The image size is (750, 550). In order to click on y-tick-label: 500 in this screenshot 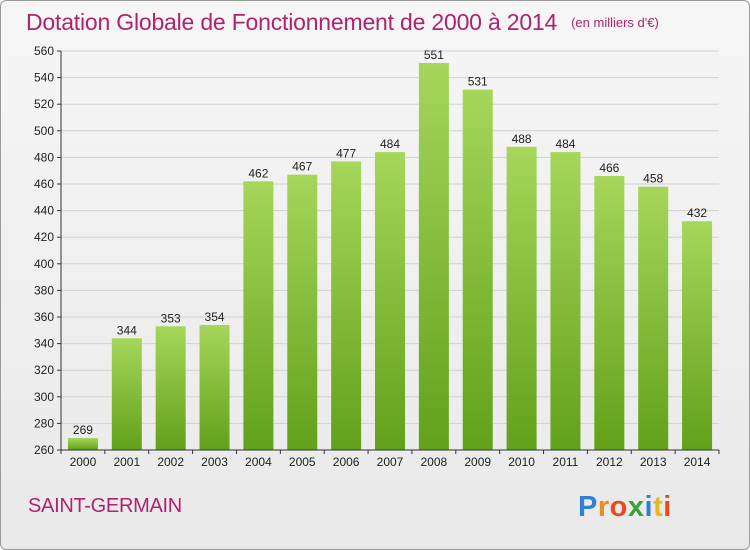, I will do `click(44, 131)`.